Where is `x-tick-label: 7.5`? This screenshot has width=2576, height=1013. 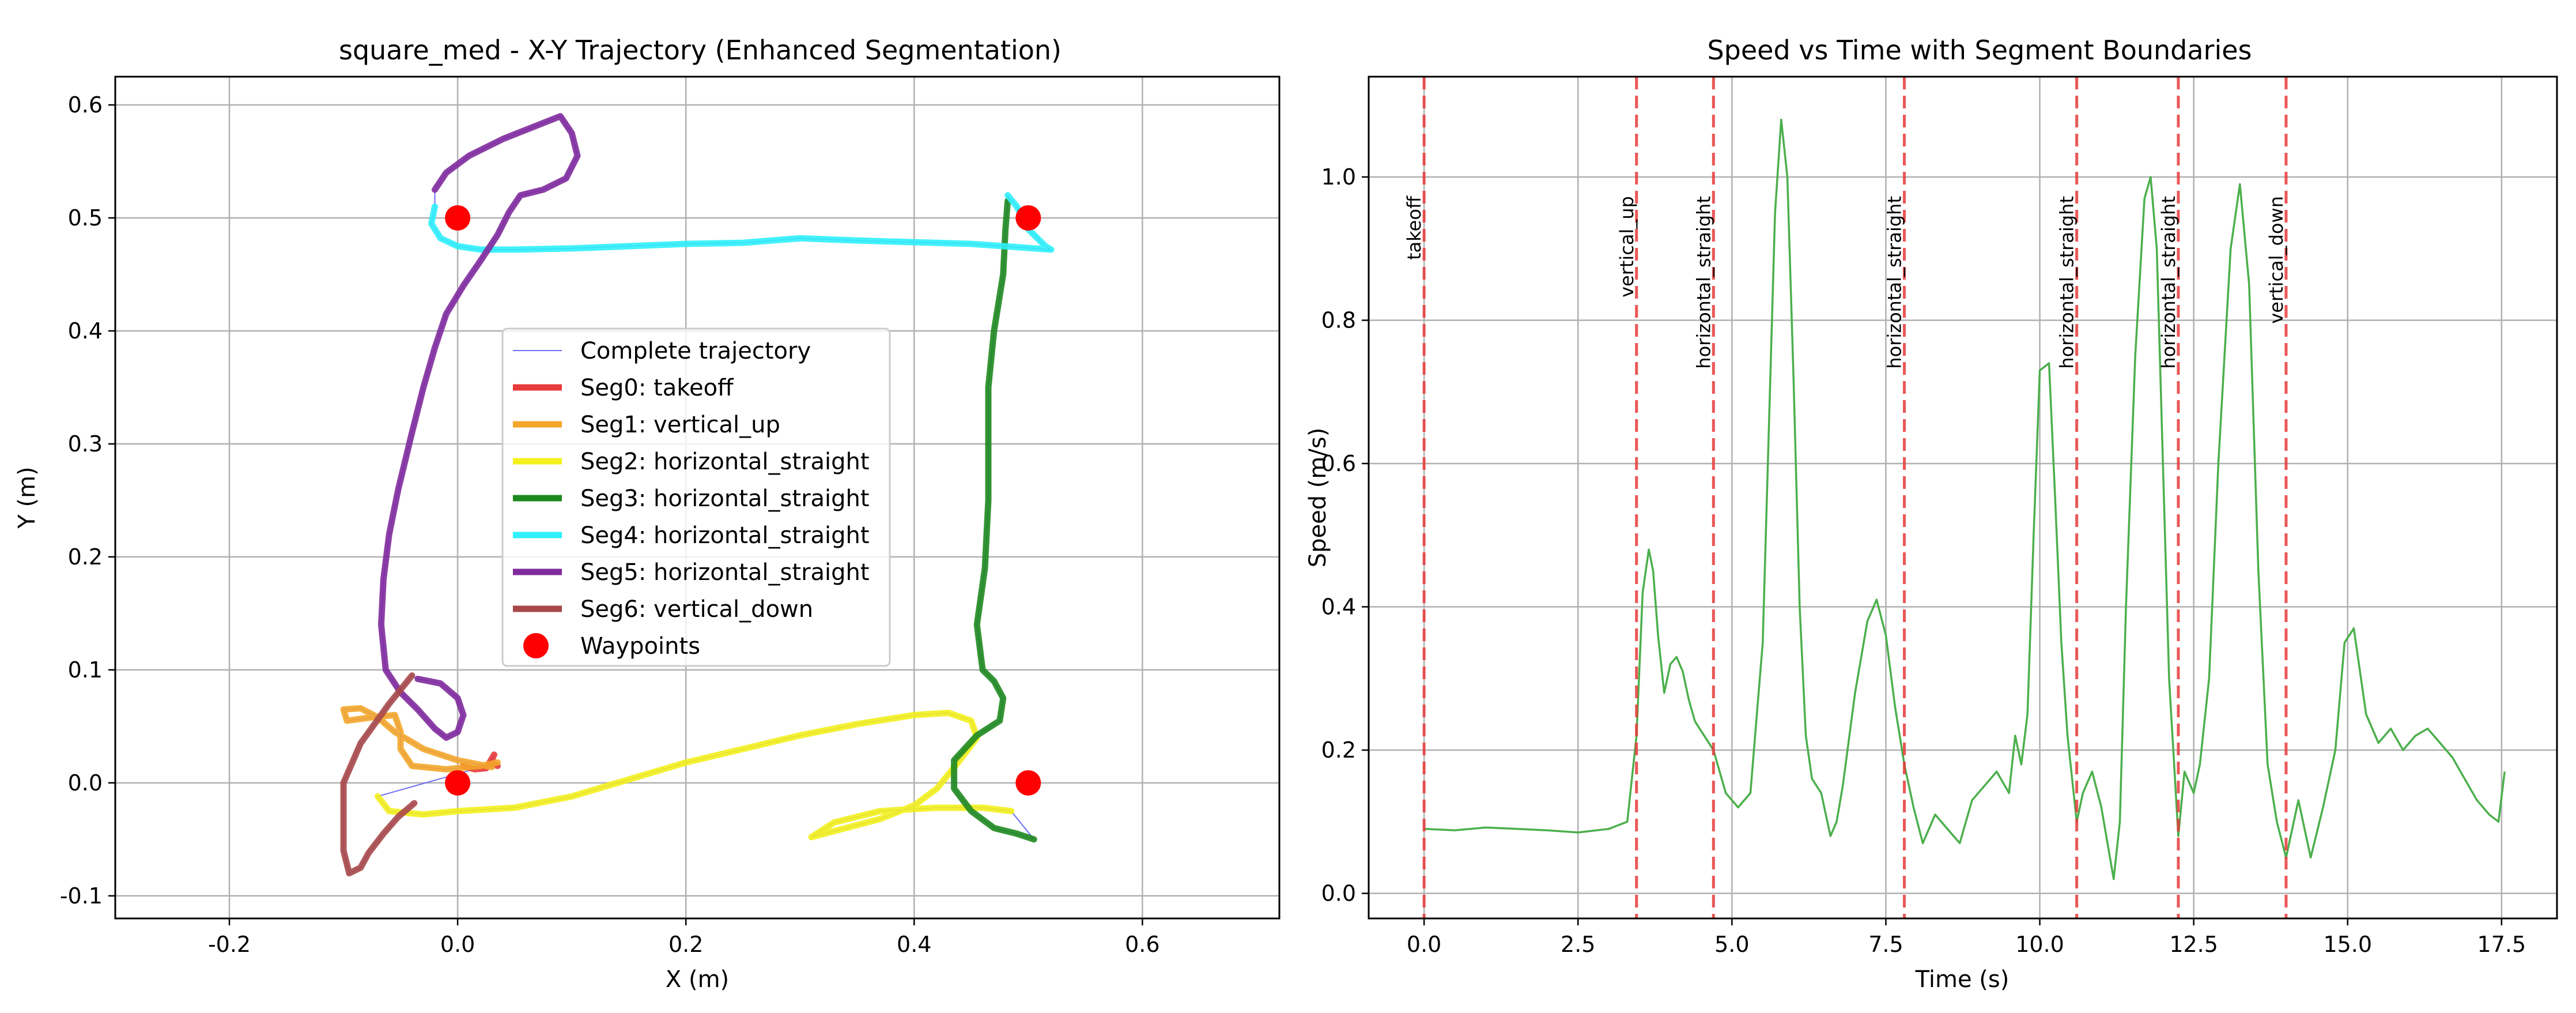 x-tick-label: 7.5 is located at coordinates (1885, 944).